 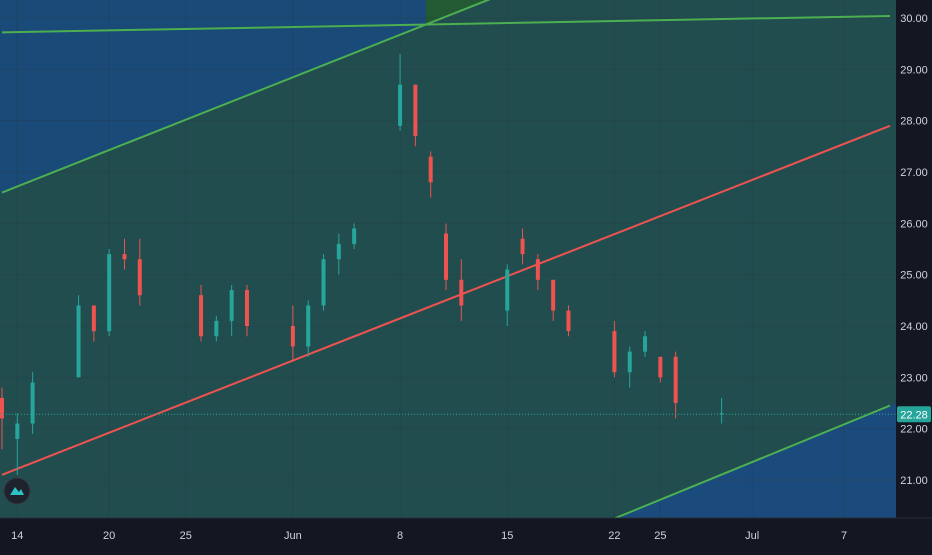 I want to click on time-tick-label: 22, so click(x=614, y=536).